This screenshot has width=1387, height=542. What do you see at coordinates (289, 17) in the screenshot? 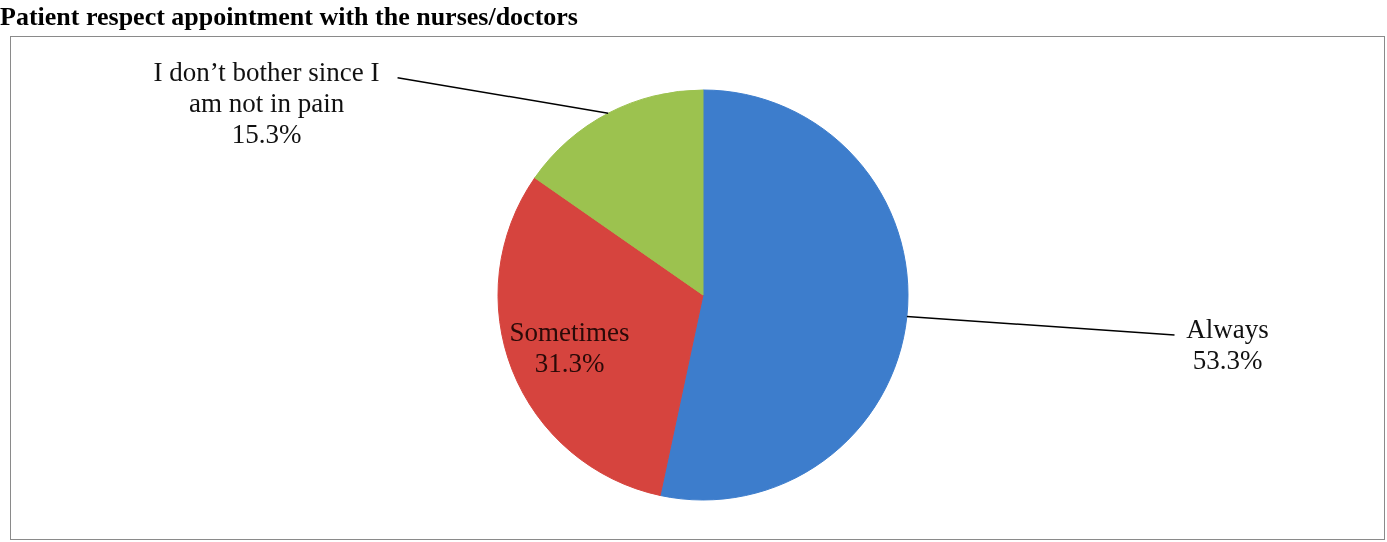
I see `chart-title: Patient respect appointment with the nurses/doctors` at bounding box center [289, 17].